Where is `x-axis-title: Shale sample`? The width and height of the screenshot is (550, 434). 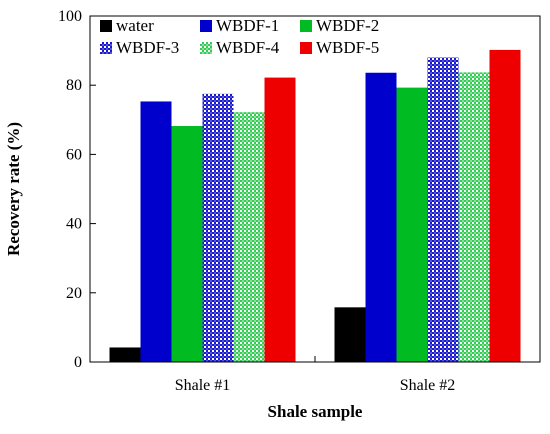 x-axis-title: Shale sample is located at coordinates (315, 411).